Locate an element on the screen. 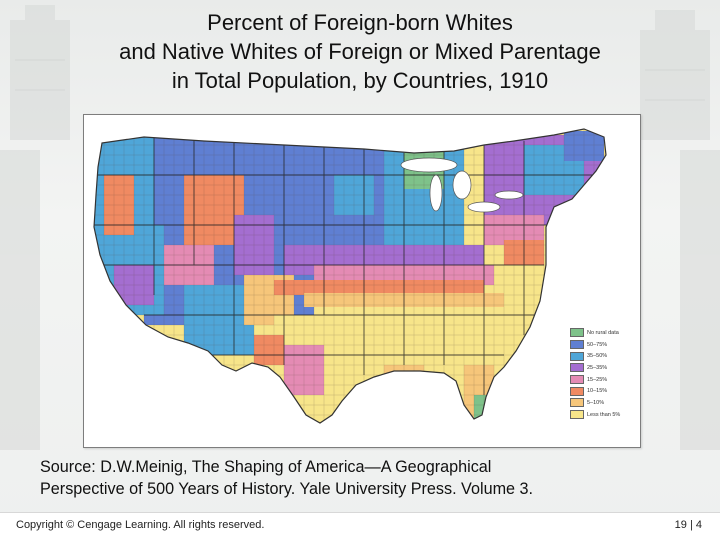 The height and width of the screenshot is (541, 720). legend-label: 5–10% is located at coordinates (596, 402).